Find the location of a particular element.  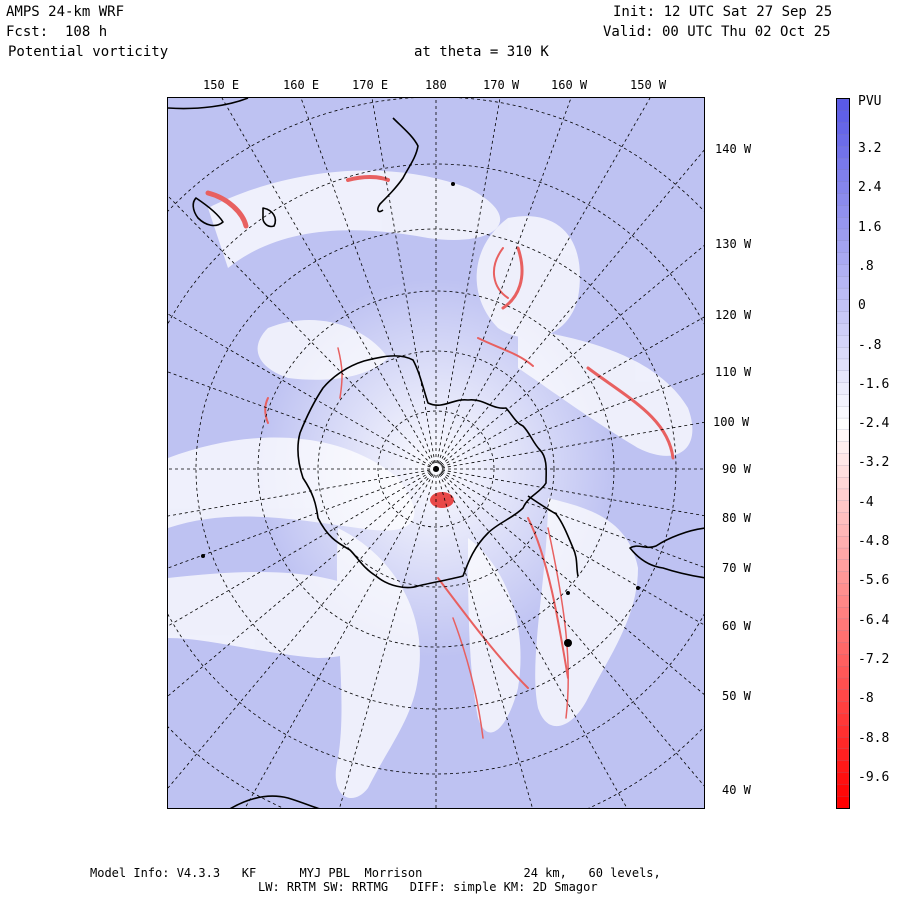

model-title: AMPS 24-km WRF is located at coordinates (65, 12).